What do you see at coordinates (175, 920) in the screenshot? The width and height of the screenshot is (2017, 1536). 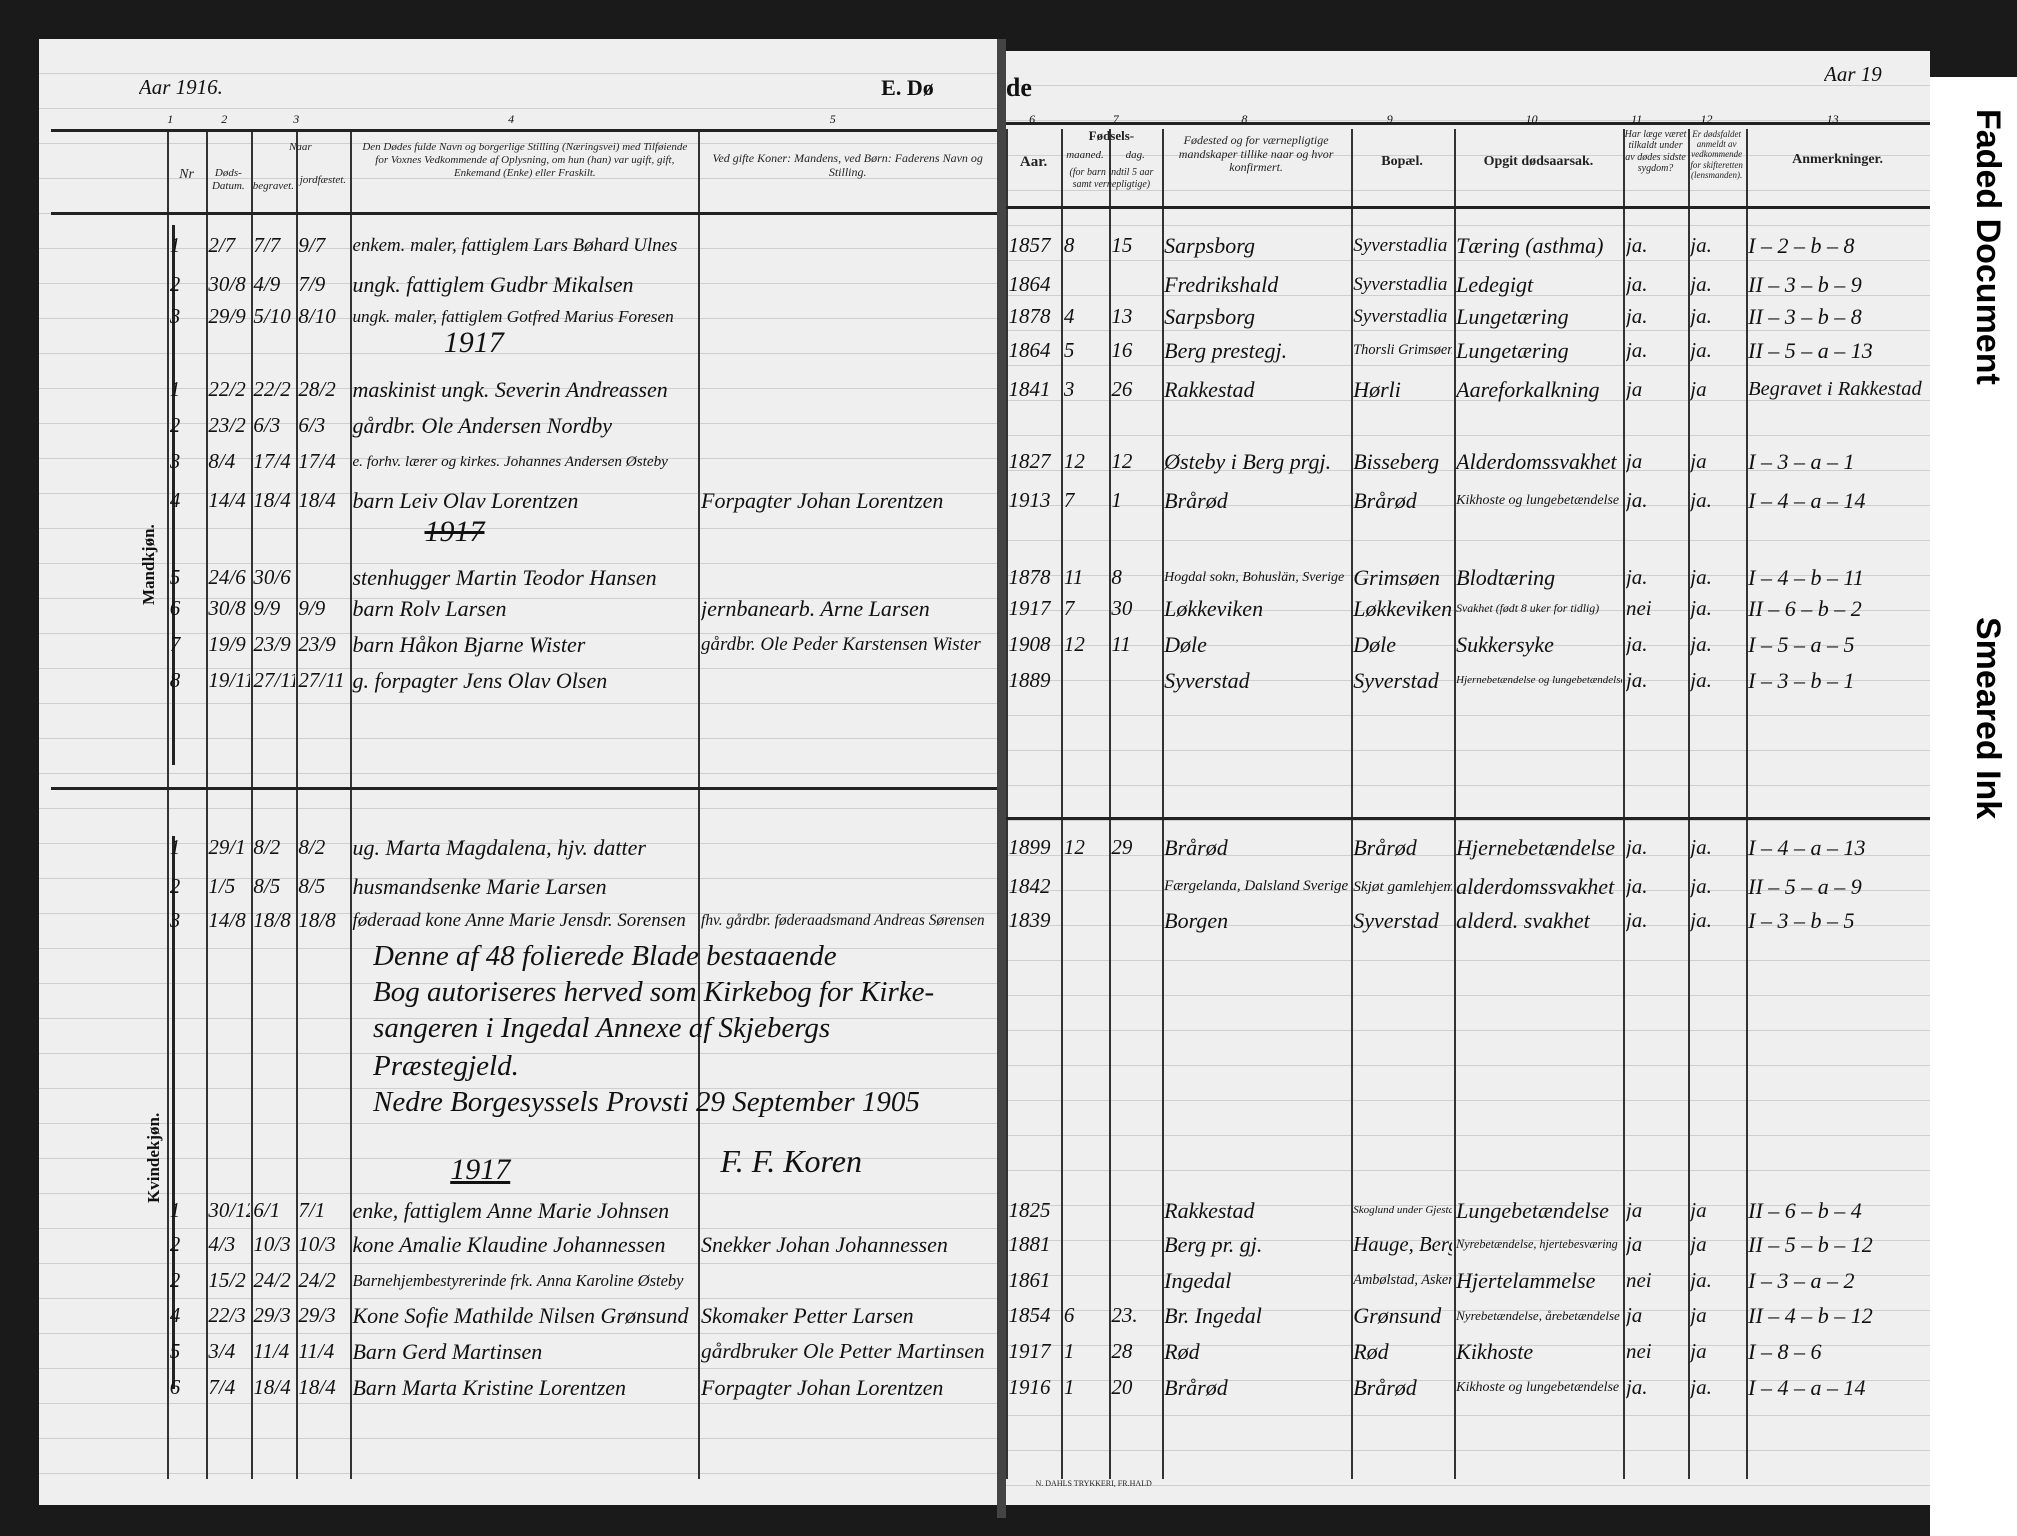 I see `entry-nr: 3` at bounding box center [175, 920].